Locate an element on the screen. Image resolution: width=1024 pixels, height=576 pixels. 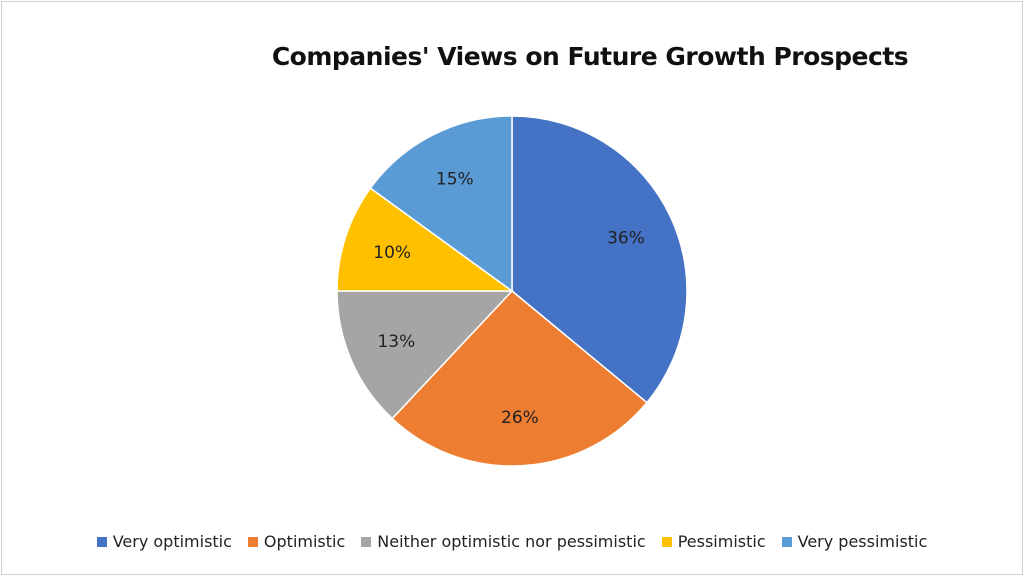
legend-label: Optimistic is located at coordinates (304, 541).